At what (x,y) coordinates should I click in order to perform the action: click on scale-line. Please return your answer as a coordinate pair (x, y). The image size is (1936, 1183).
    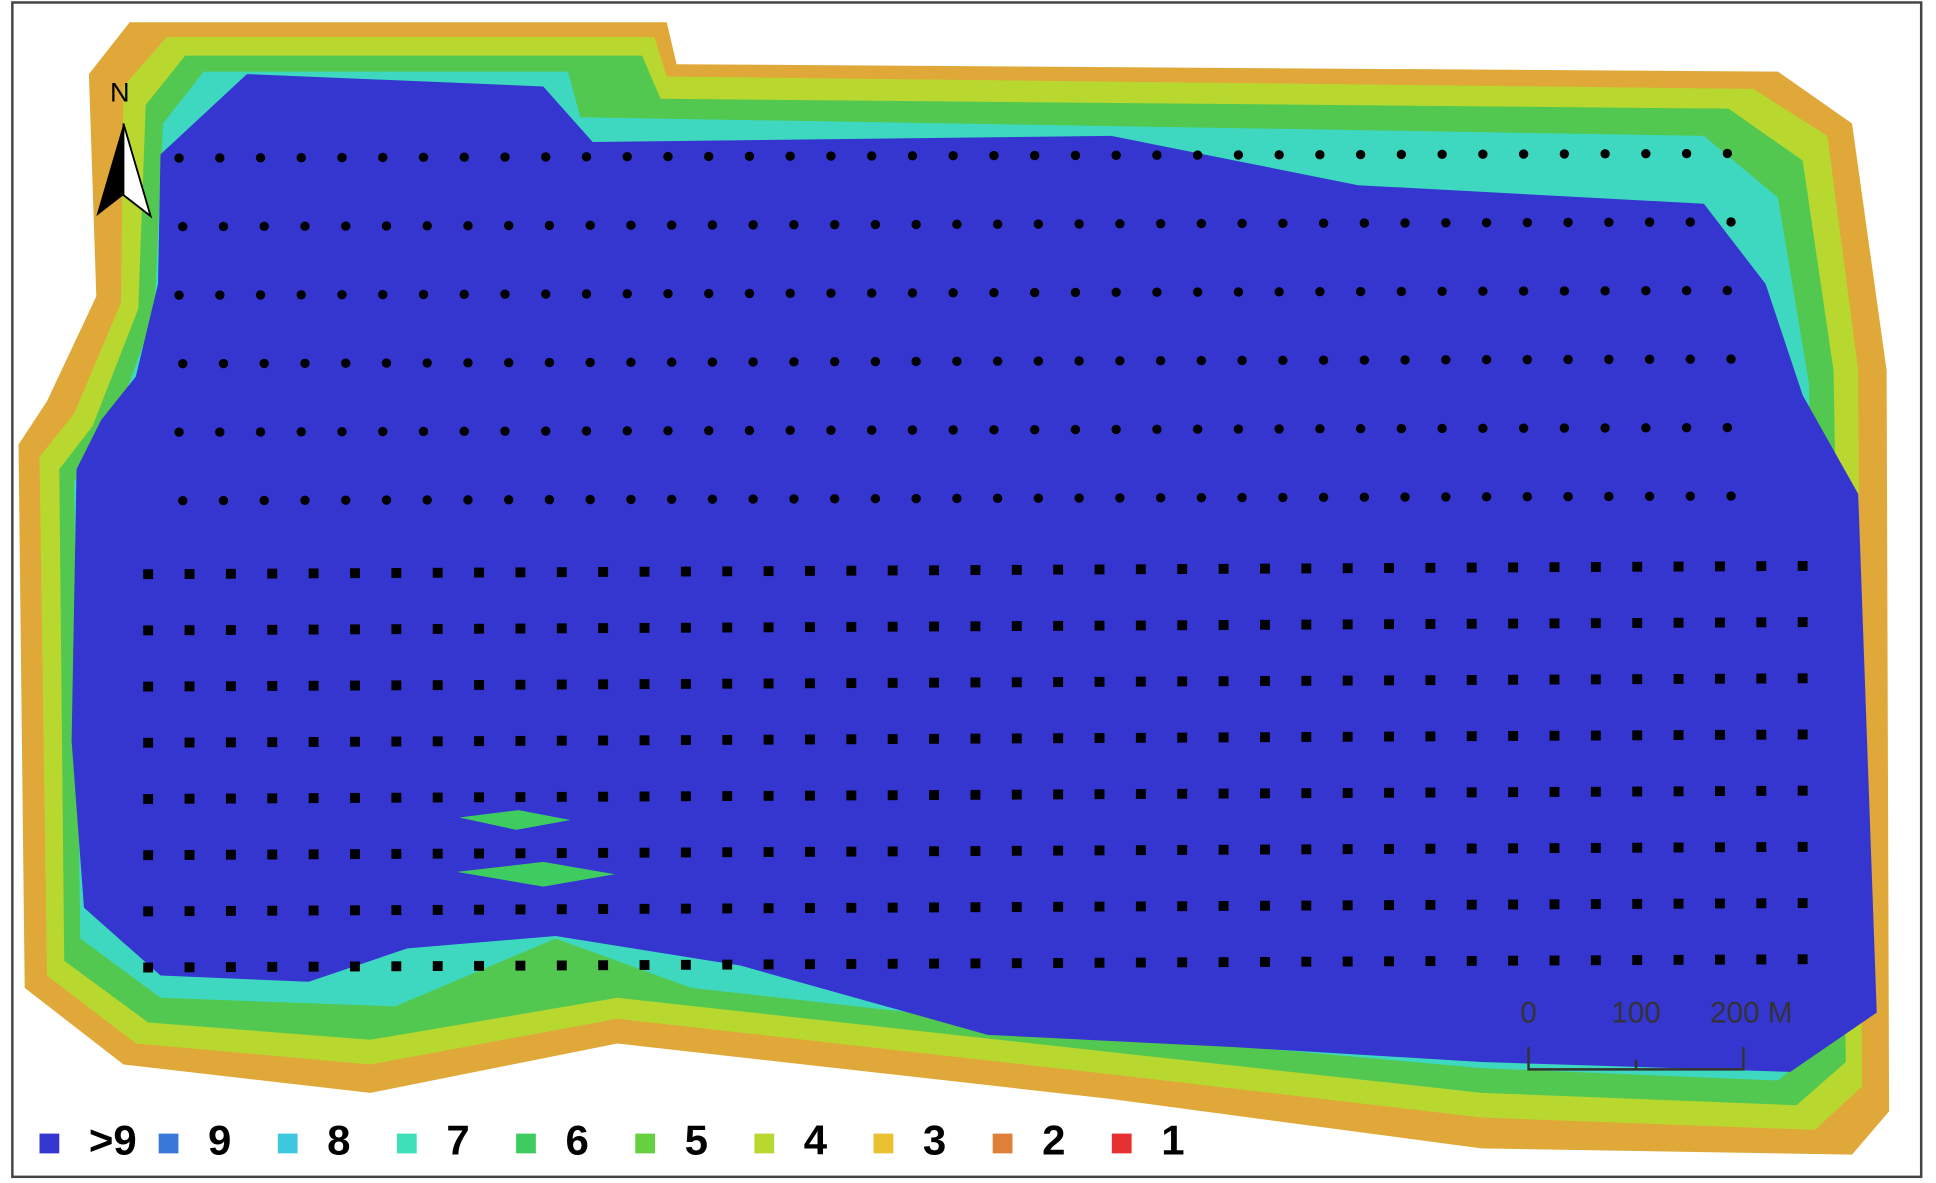
    Looking at the image, I should click on (1636, 1059).